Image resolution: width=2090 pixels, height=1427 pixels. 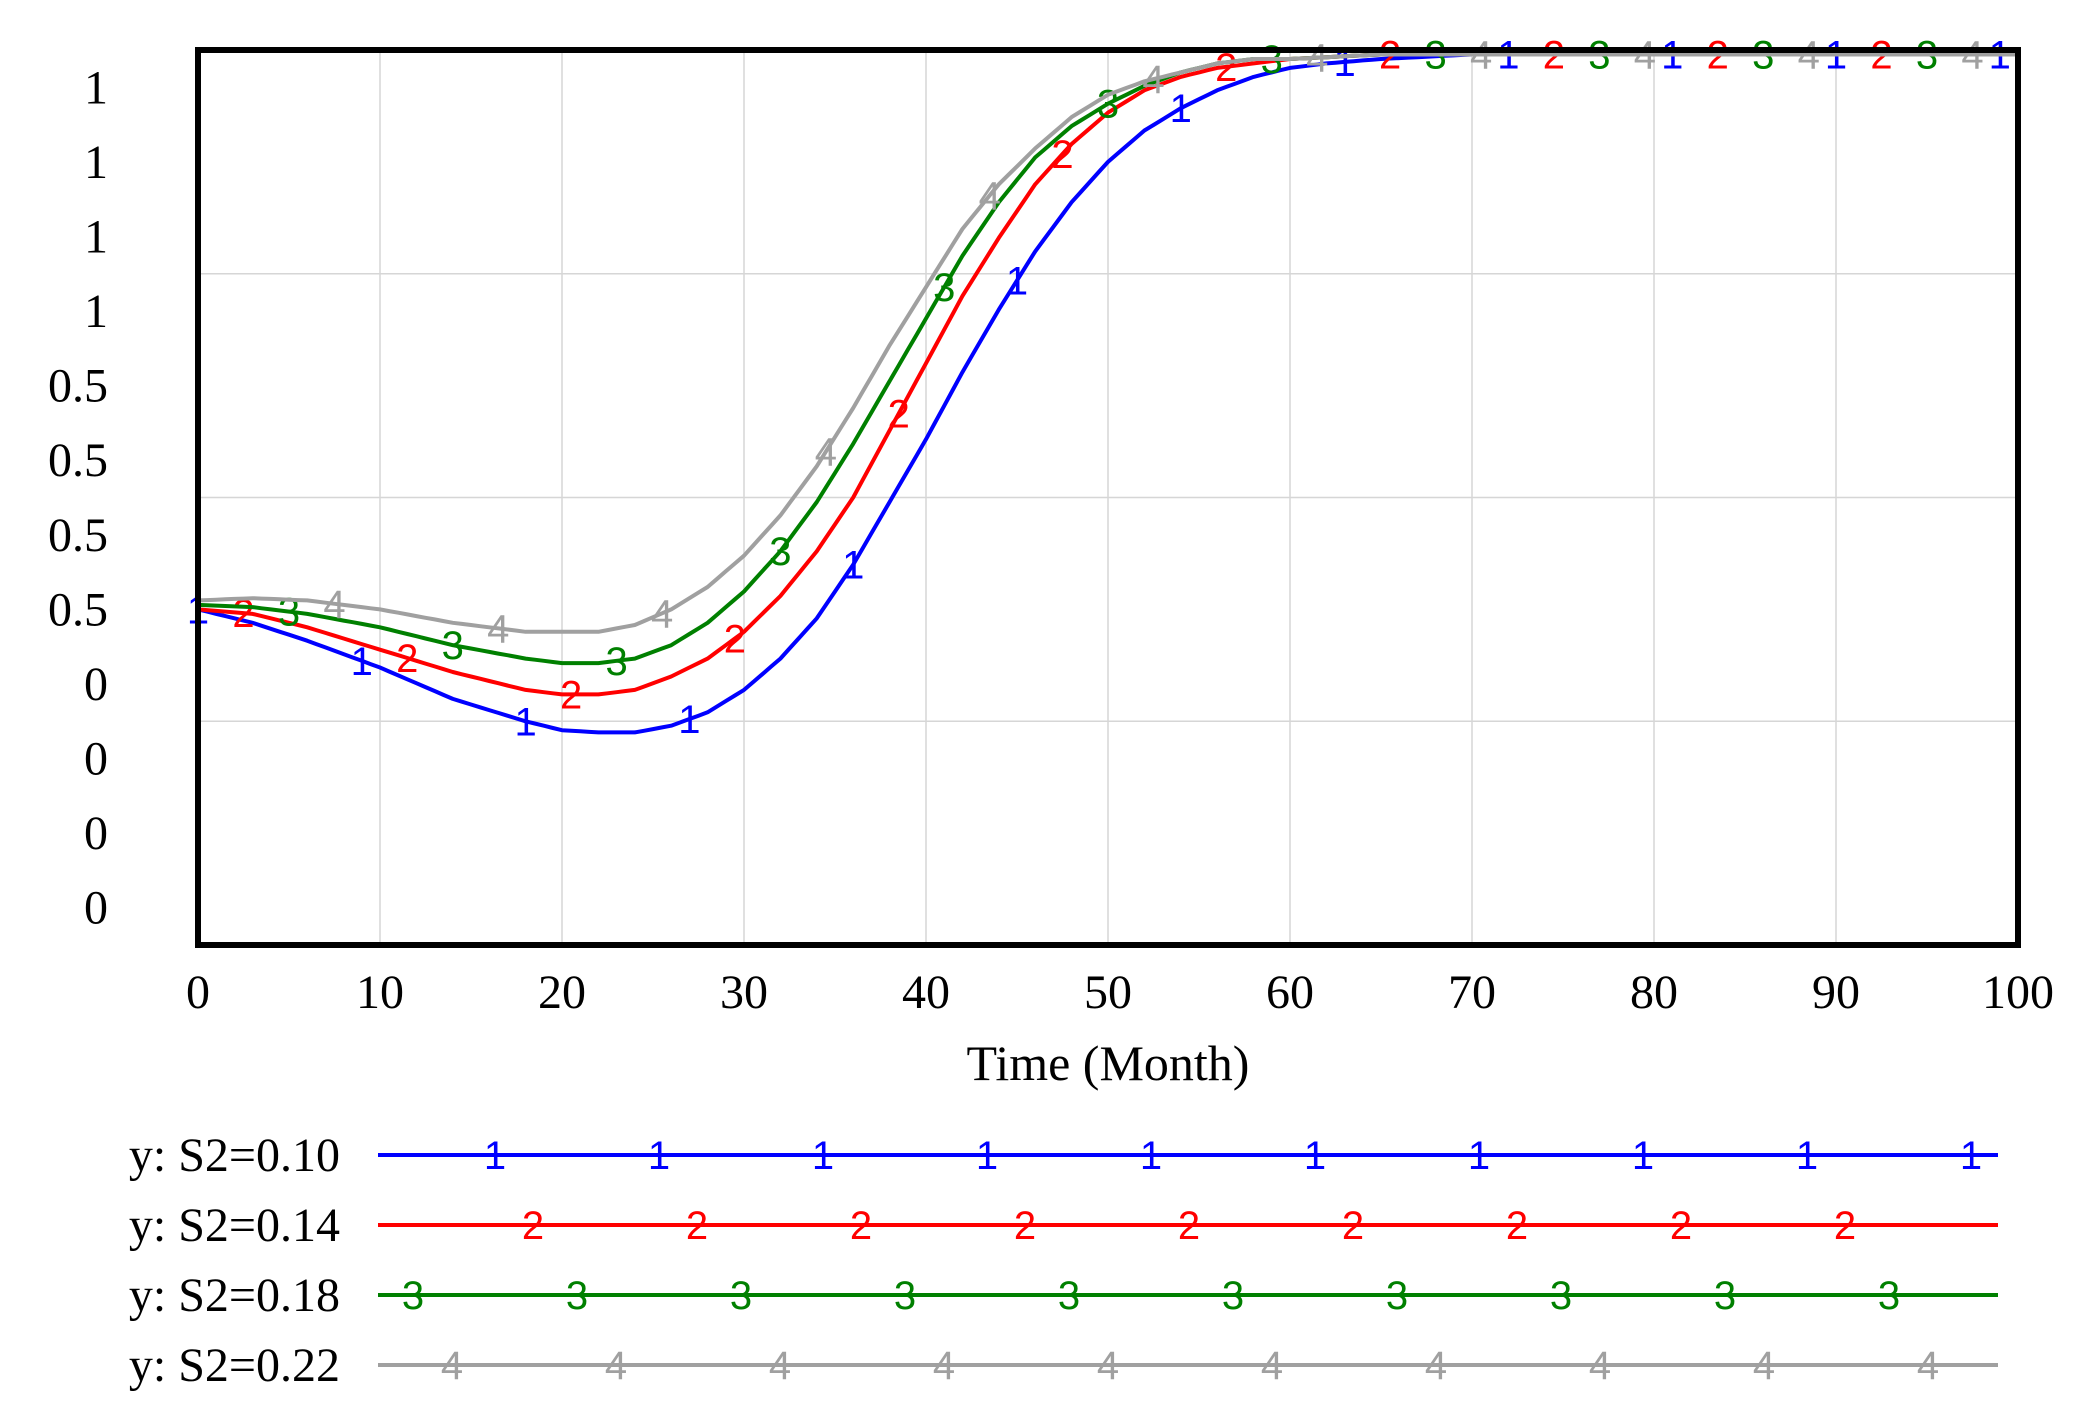 I want to click on x-tick-labels: 0 10 20 30 40 50 60 70 80 90 100, so click(x=1120, y=992).